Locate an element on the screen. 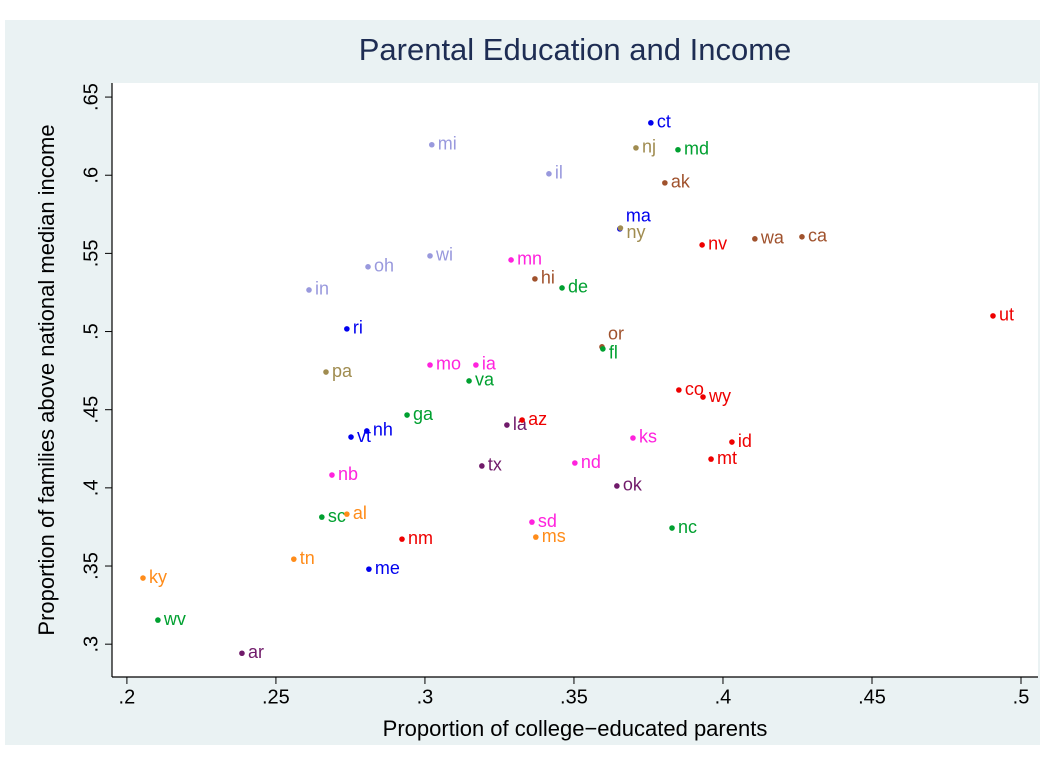 The width and height of the screenshot is (1047, 774). x-axis-title: Proportion of college−educated parents is located at coordinates (575, 728).